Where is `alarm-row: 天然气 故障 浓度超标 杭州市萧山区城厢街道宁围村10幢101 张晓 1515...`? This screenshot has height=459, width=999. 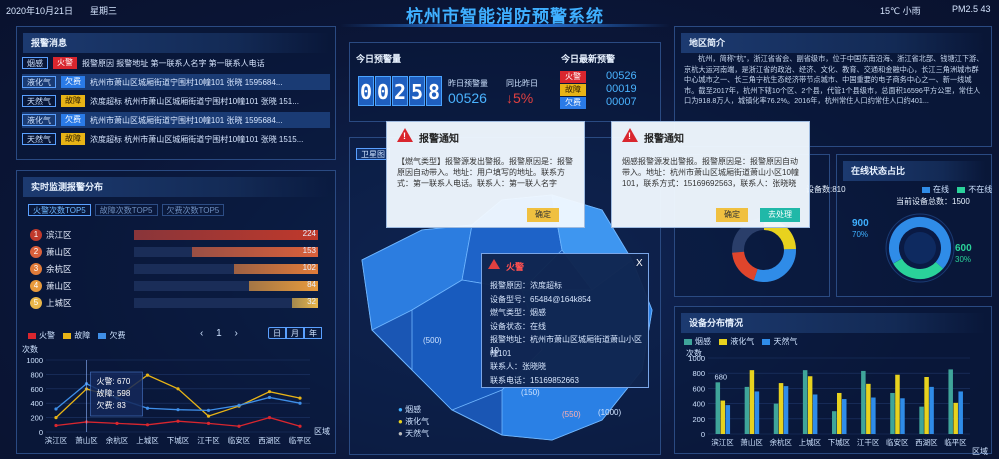
alarm-row: 天然气 故障 浓度超标 杭州市萧山区城厢街道宁围村10幢101 张晓 1515... is located at coordinates (176, 139).